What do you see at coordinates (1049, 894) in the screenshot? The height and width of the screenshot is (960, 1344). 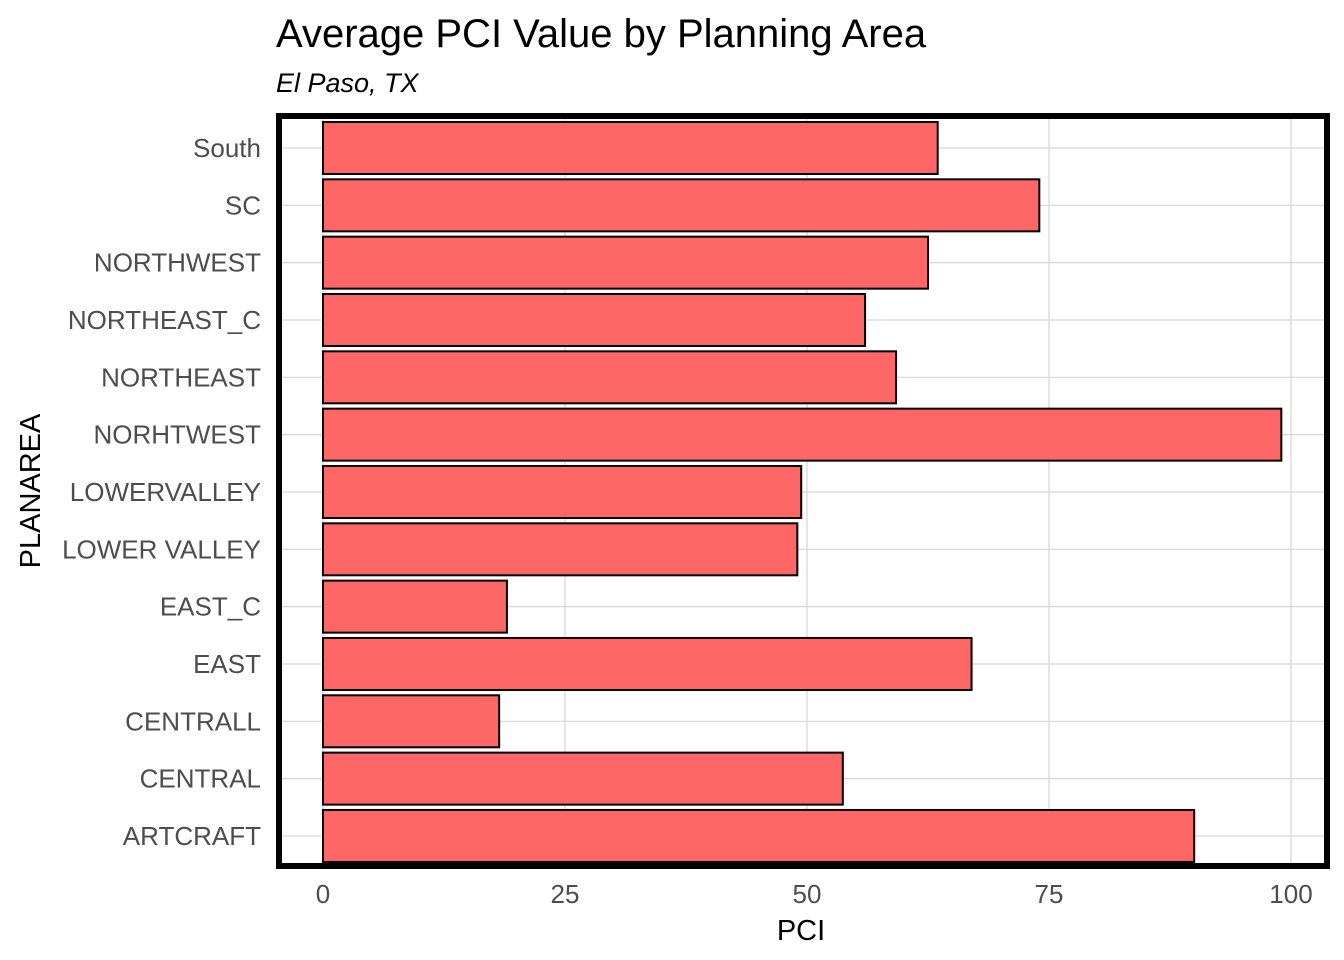 I see `x-tick-label: 75` at bounding box center [1049, 894].